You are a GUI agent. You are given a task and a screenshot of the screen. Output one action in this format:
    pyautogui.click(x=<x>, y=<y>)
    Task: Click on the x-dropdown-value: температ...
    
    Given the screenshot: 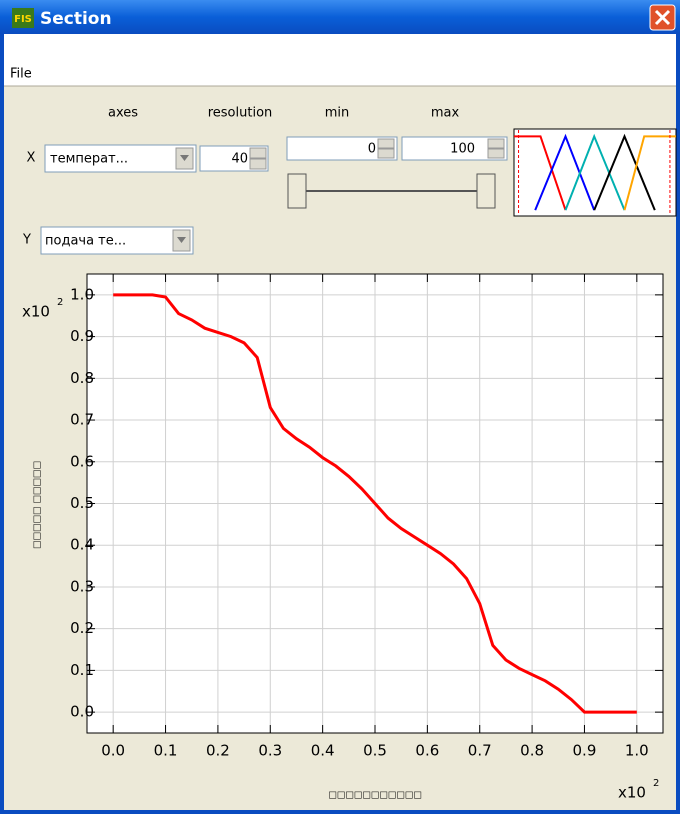 What is the action you would take?
    pyautogui.click(x=89, y=159)
    